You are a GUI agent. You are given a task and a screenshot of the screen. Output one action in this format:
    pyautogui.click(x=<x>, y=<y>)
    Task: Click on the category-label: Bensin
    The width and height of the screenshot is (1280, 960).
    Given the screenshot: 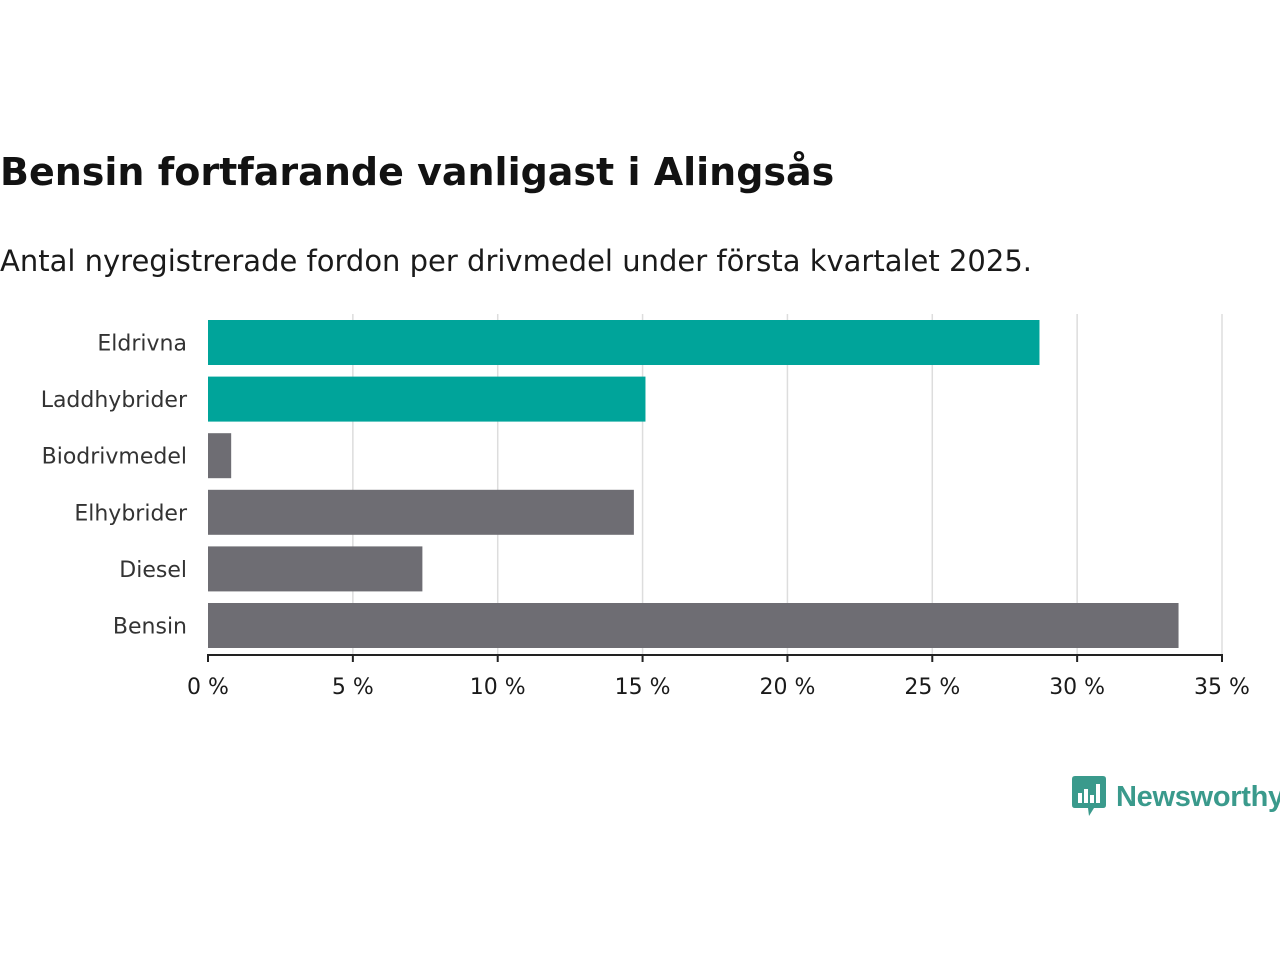 What is the action you would take?
    pyautogui.click(x=150, y=627)
    